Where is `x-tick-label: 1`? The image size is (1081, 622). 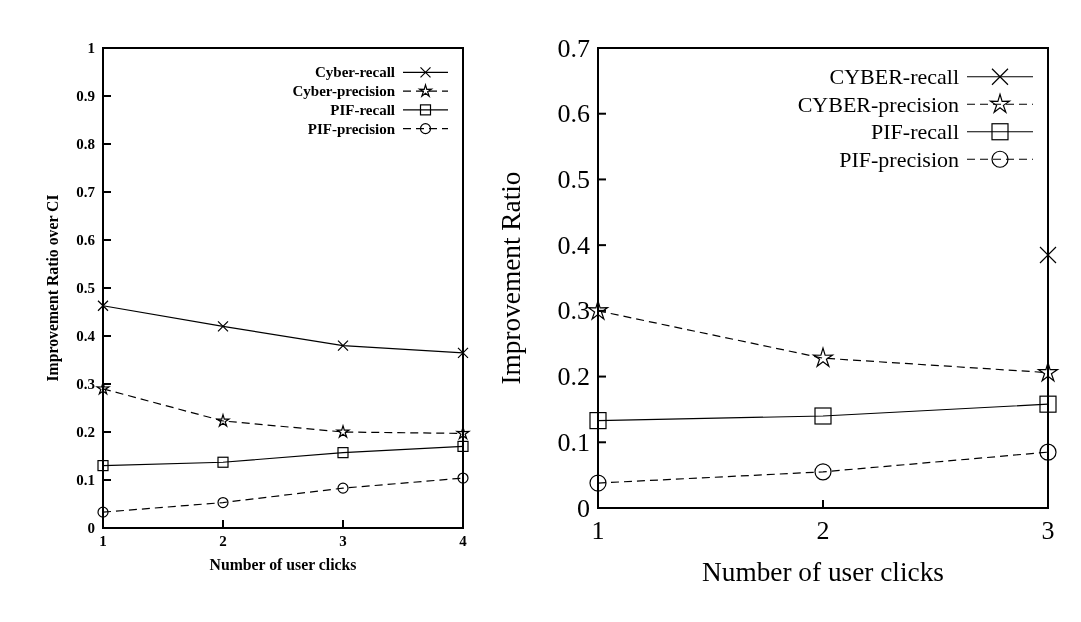
x-tick-label: 1 is located at coordinates (103, 541).